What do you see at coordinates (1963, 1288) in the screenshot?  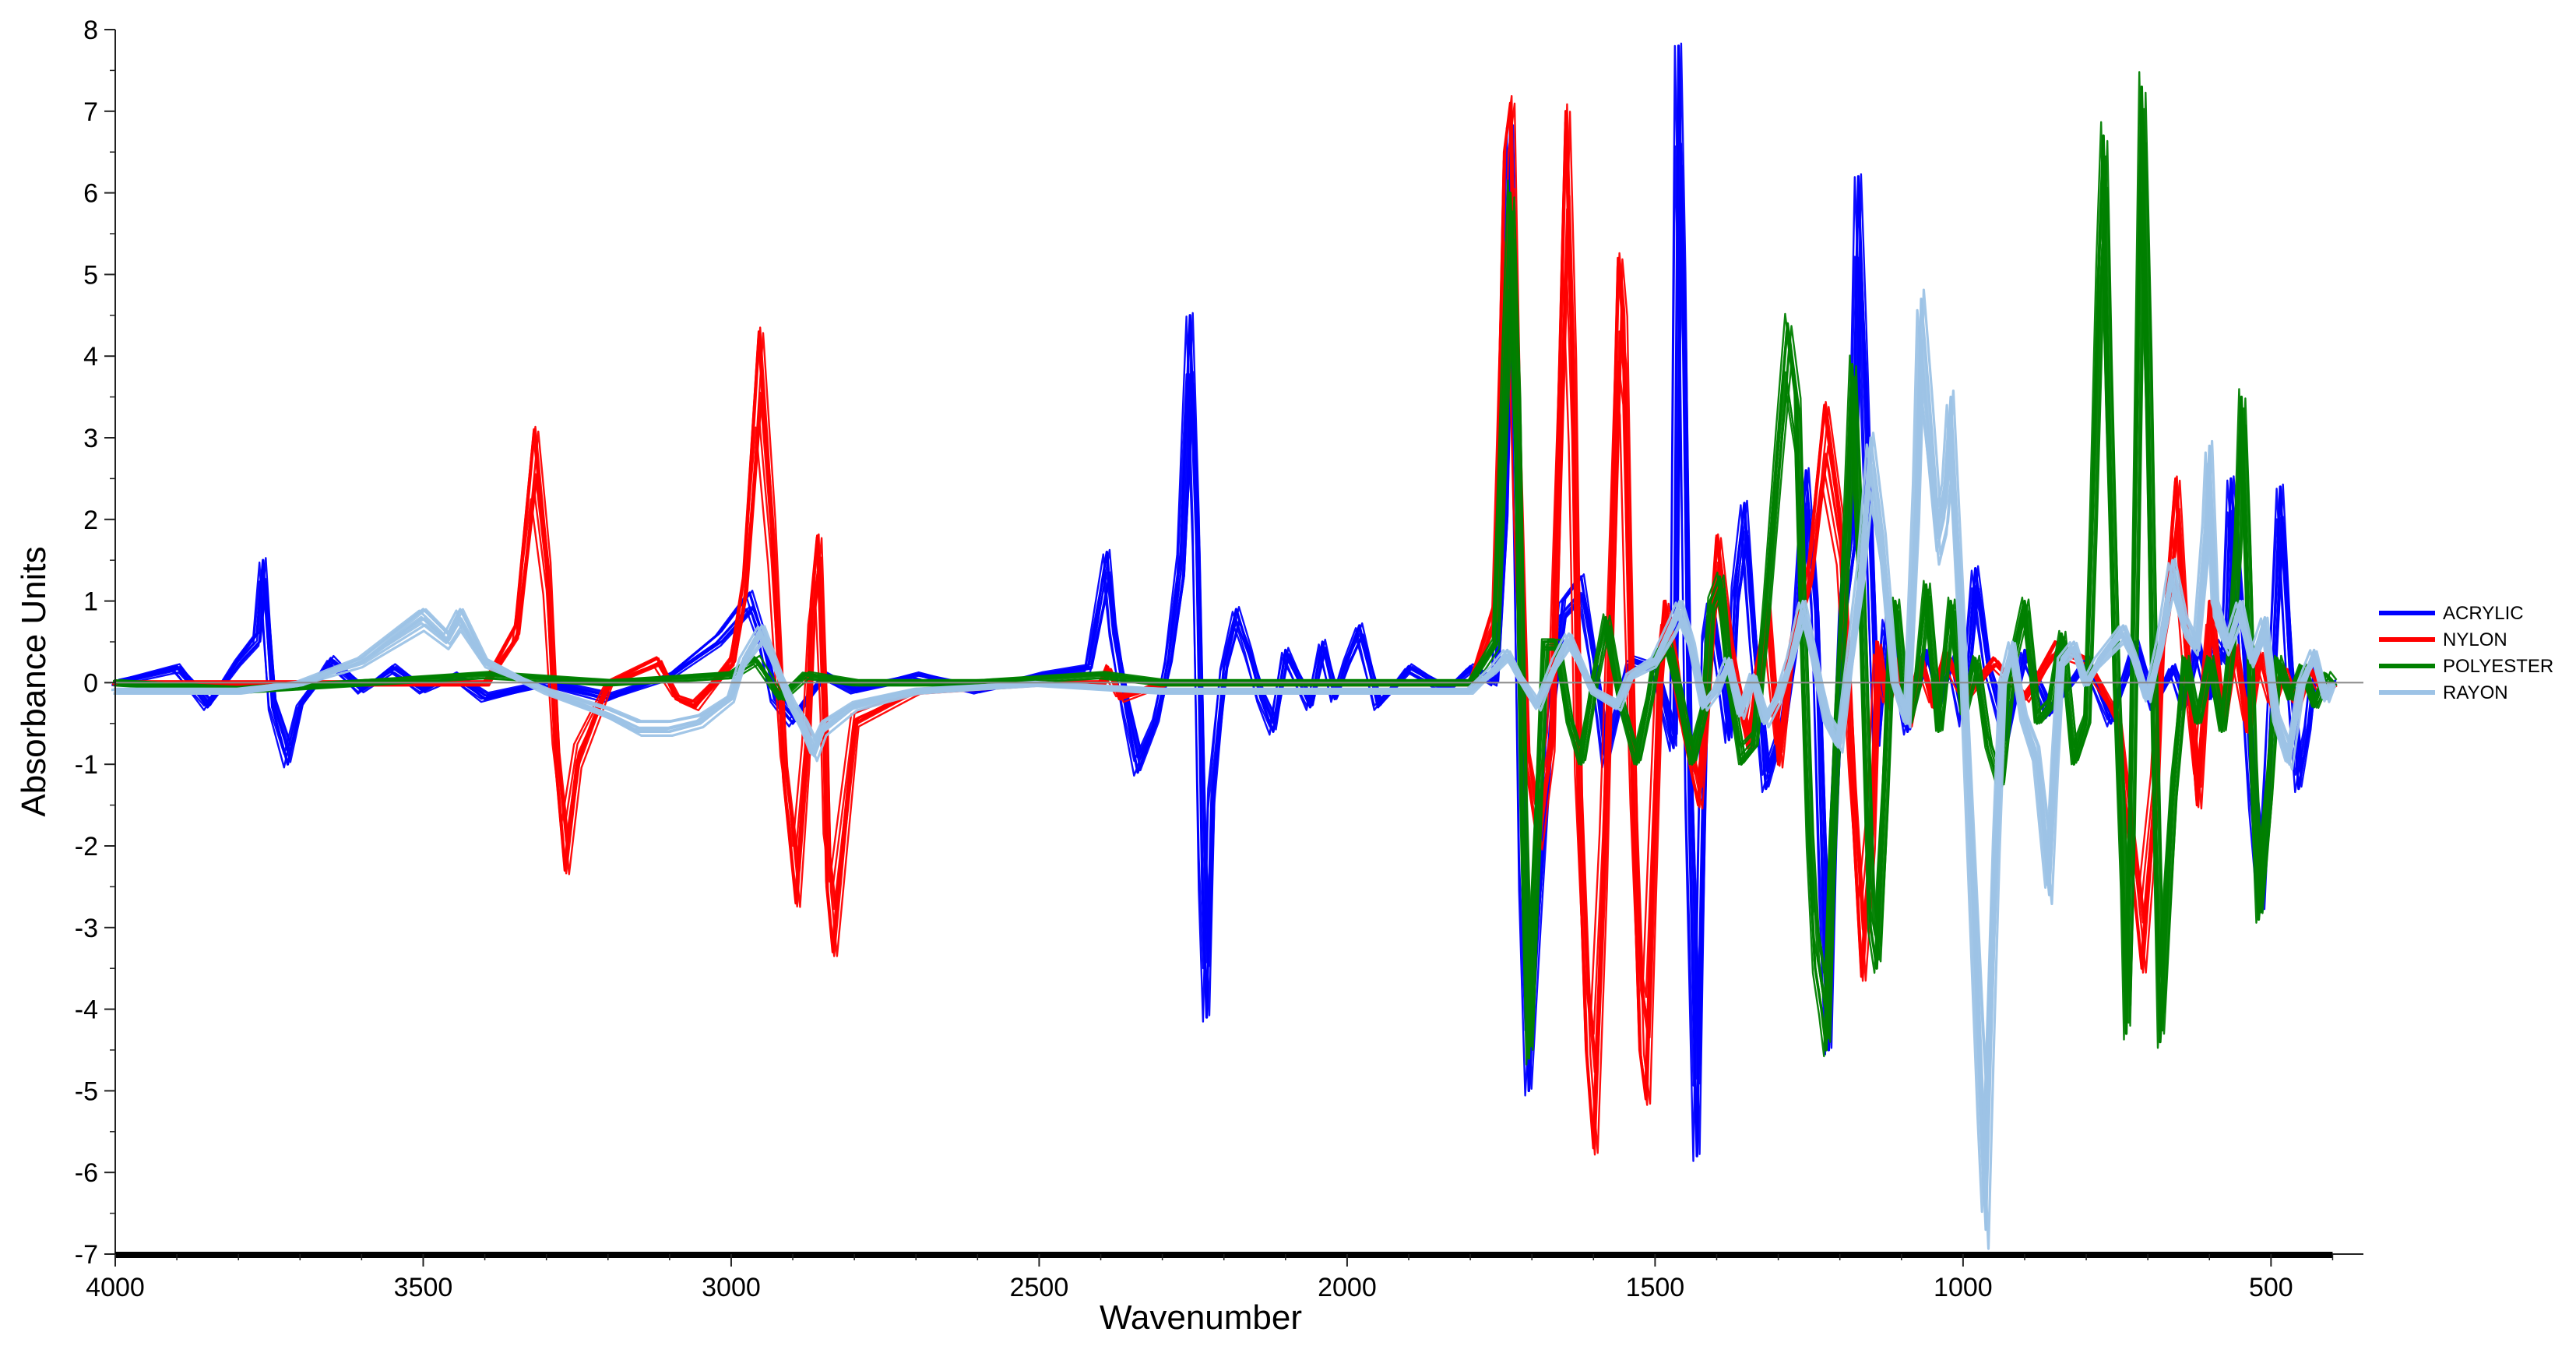 I see `x-tick-label: 1000` at bounding box center [1963, 1288].